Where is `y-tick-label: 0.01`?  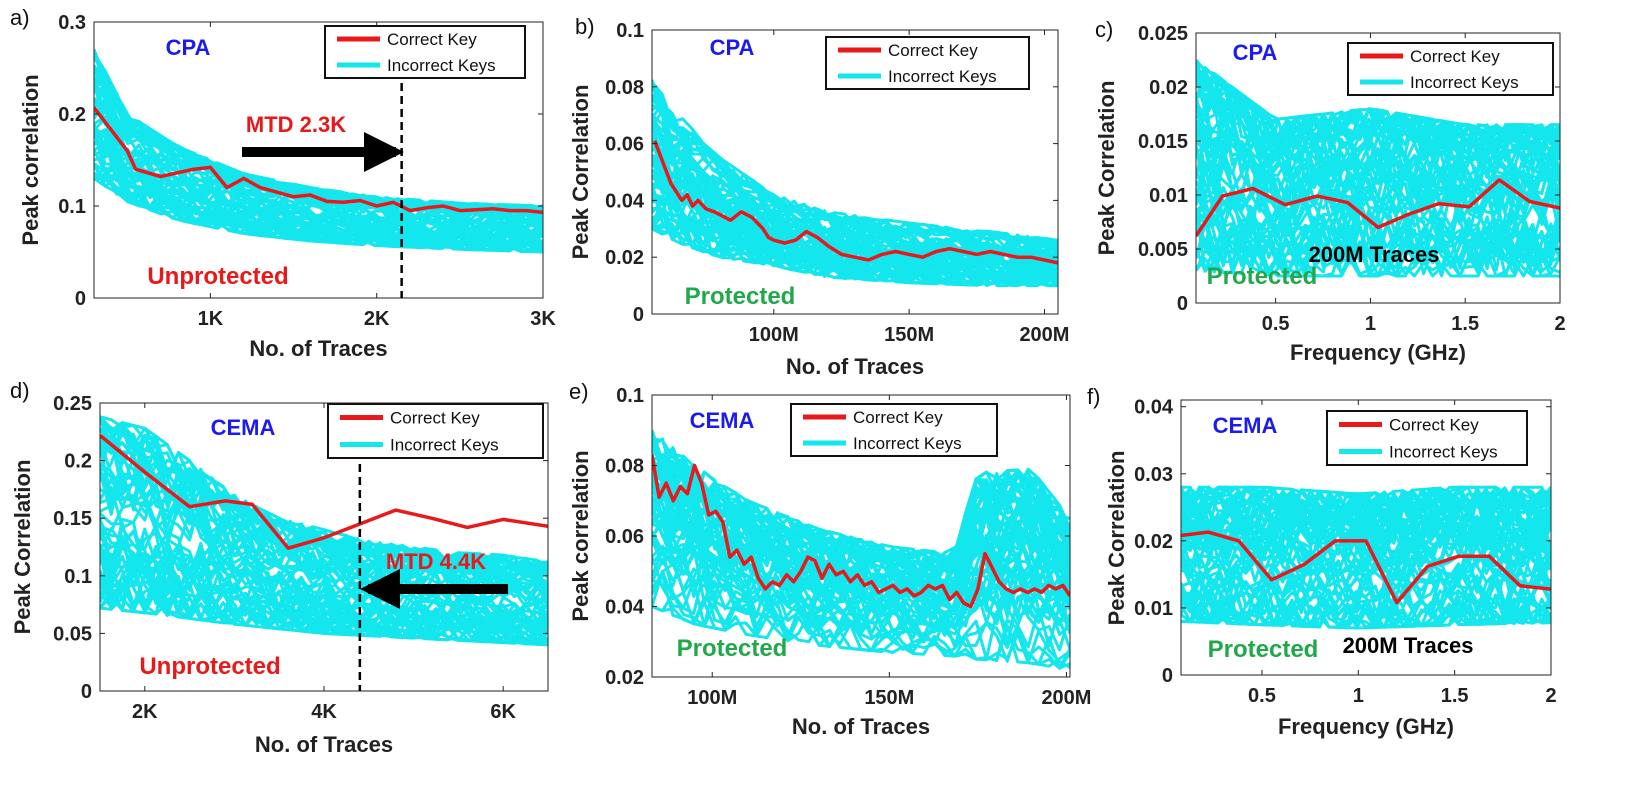 y-tick-label: 0.01 is located at coordinates (1153, 609).